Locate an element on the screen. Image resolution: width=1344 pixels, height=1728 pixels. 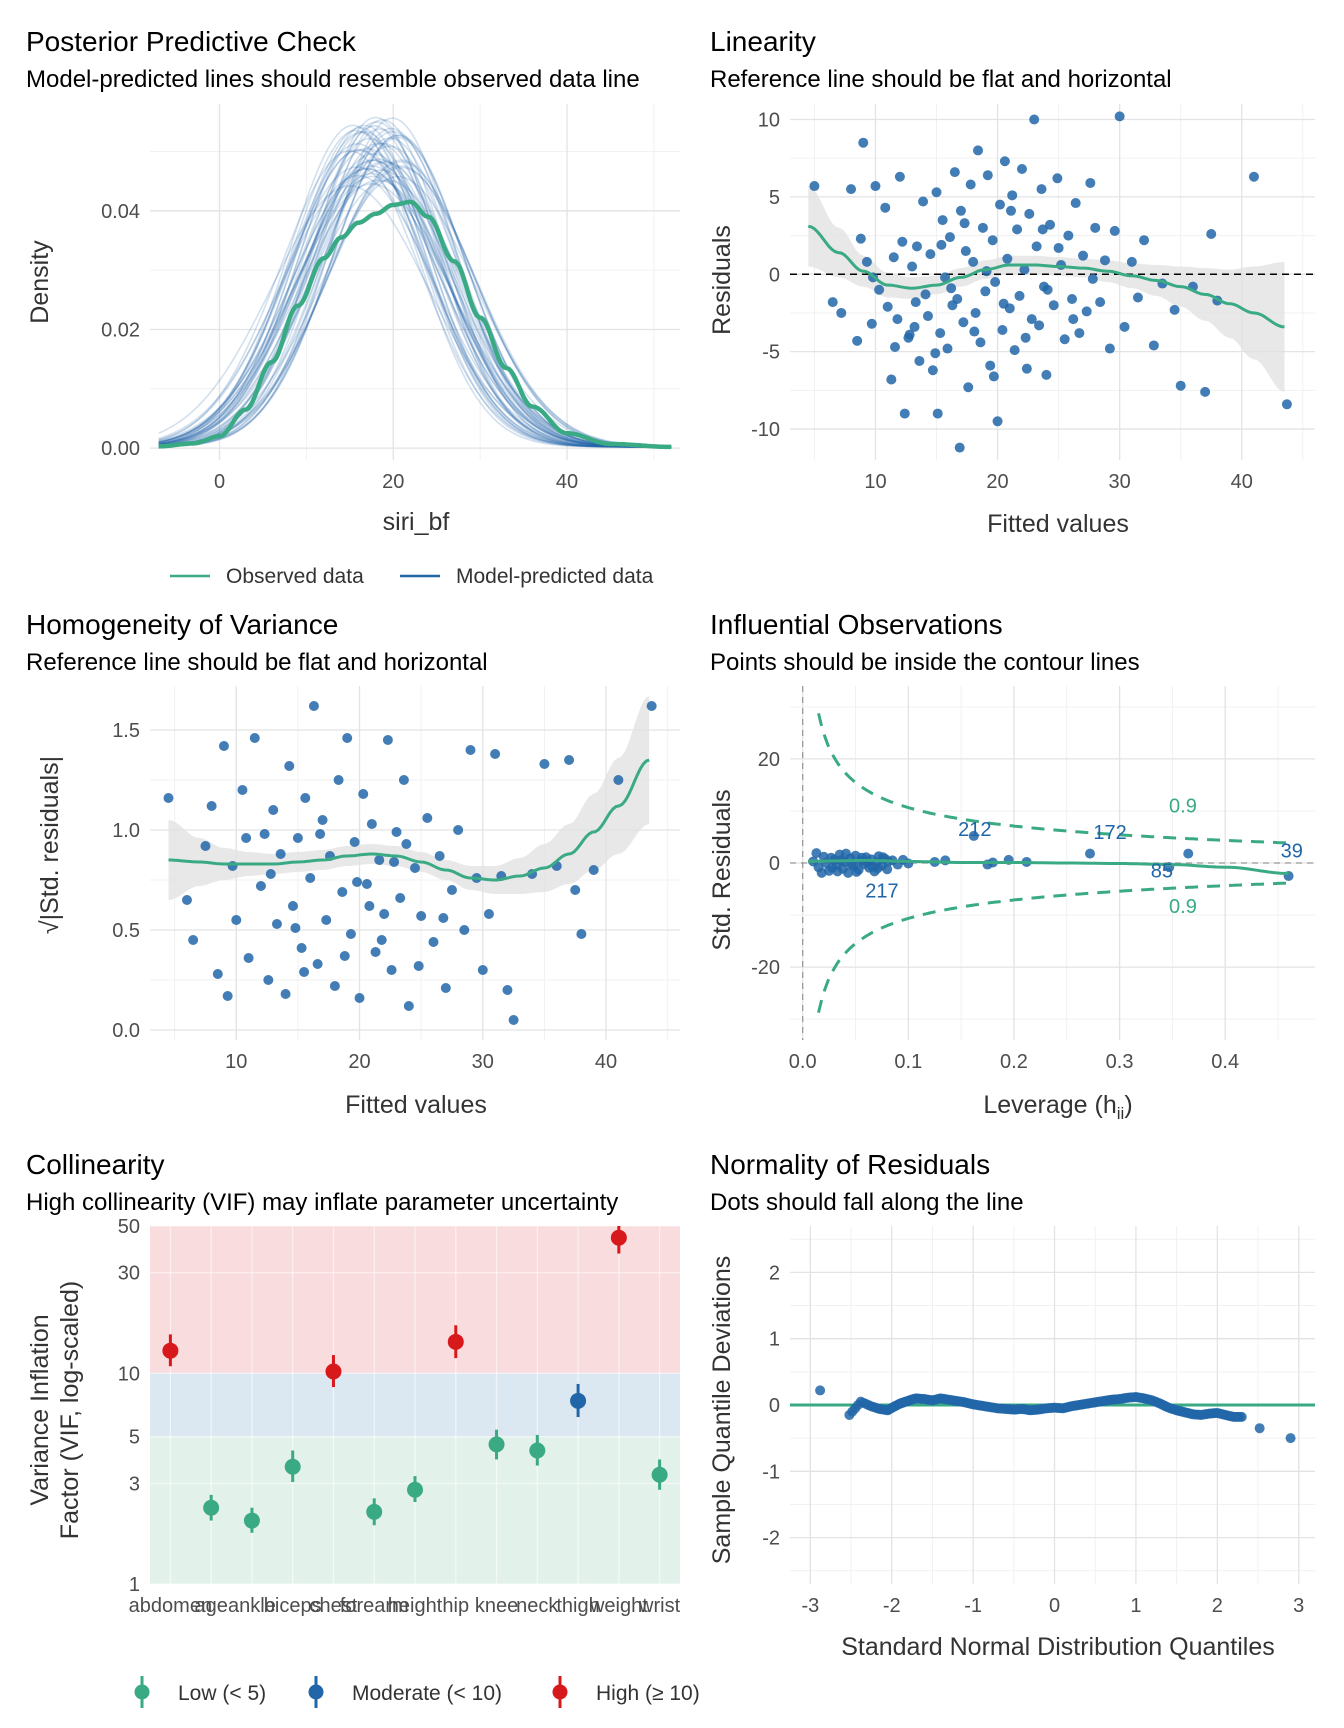
legend-predicted-label: Model-predicted data is located at coordinates (555, 576).